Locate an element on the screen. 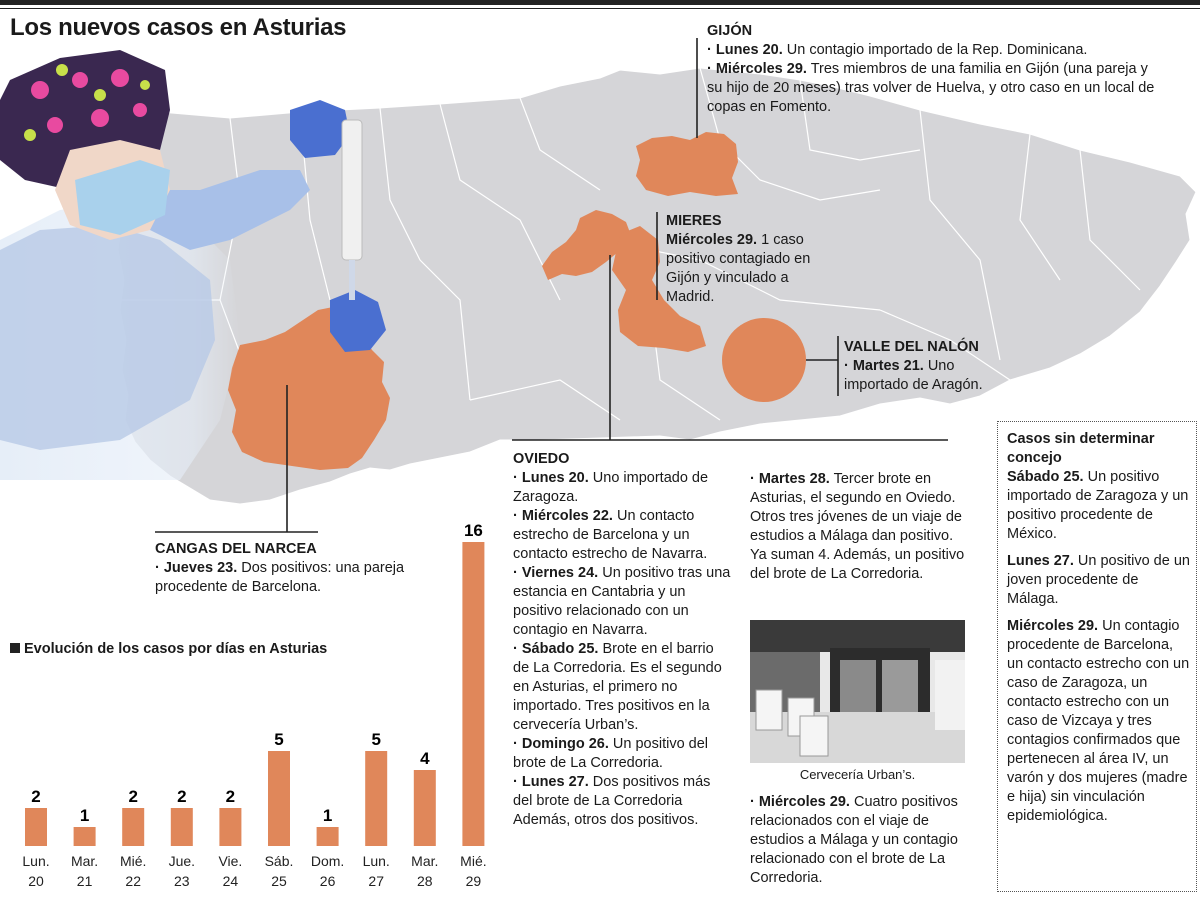 This screenshot has height=901, width=1200. cangas-title: CANGAS DEL NARCEA is located at coordinates (236, 549).